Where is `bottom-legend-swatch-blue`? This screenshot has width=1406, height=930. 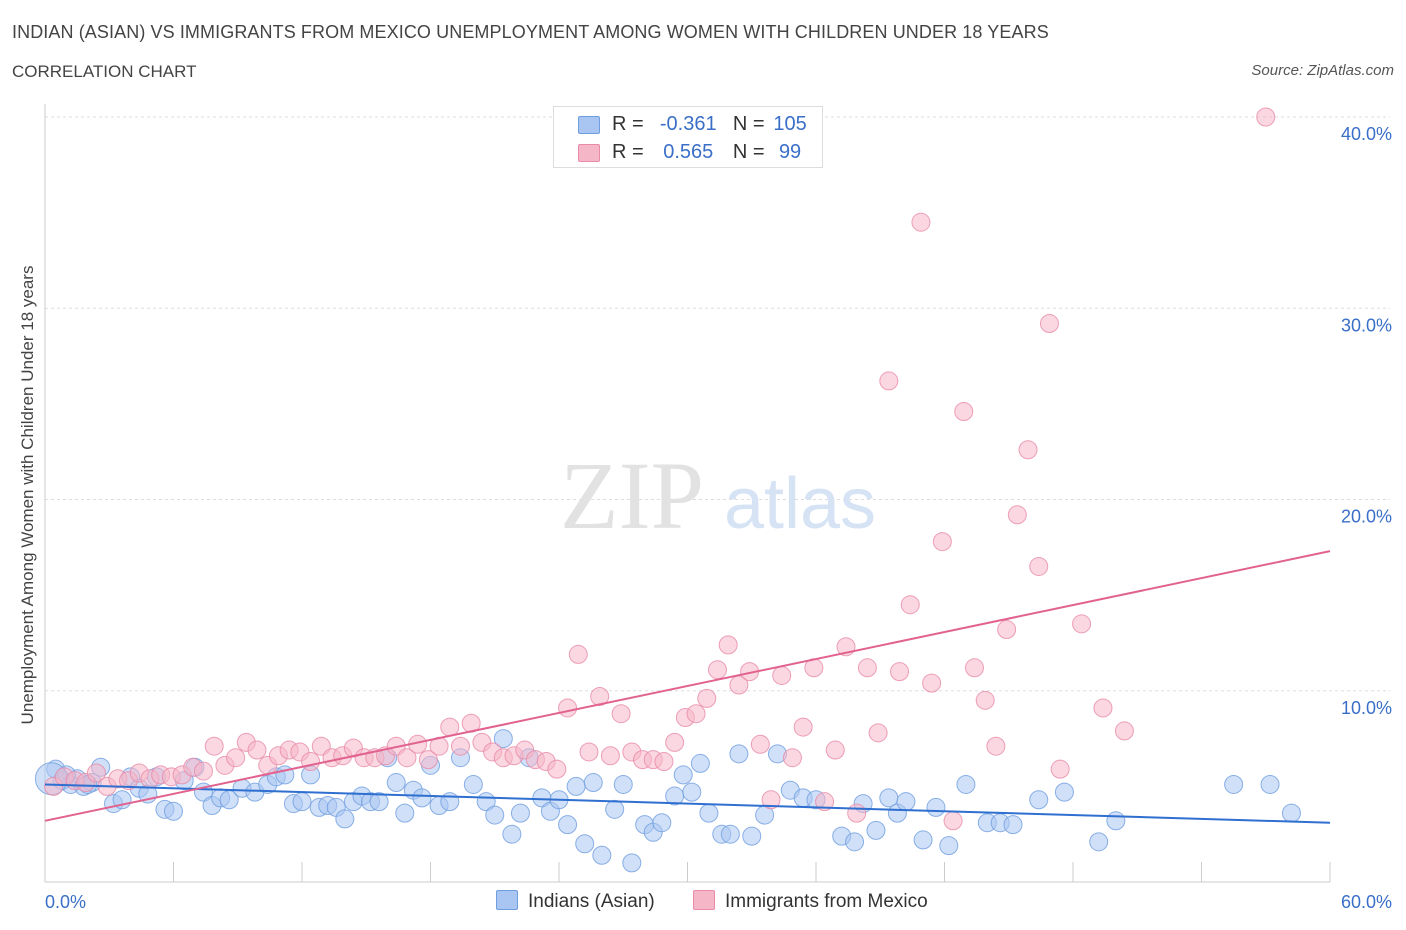 bottom-legend-swatch-blue is located at coordinates (507, 900).